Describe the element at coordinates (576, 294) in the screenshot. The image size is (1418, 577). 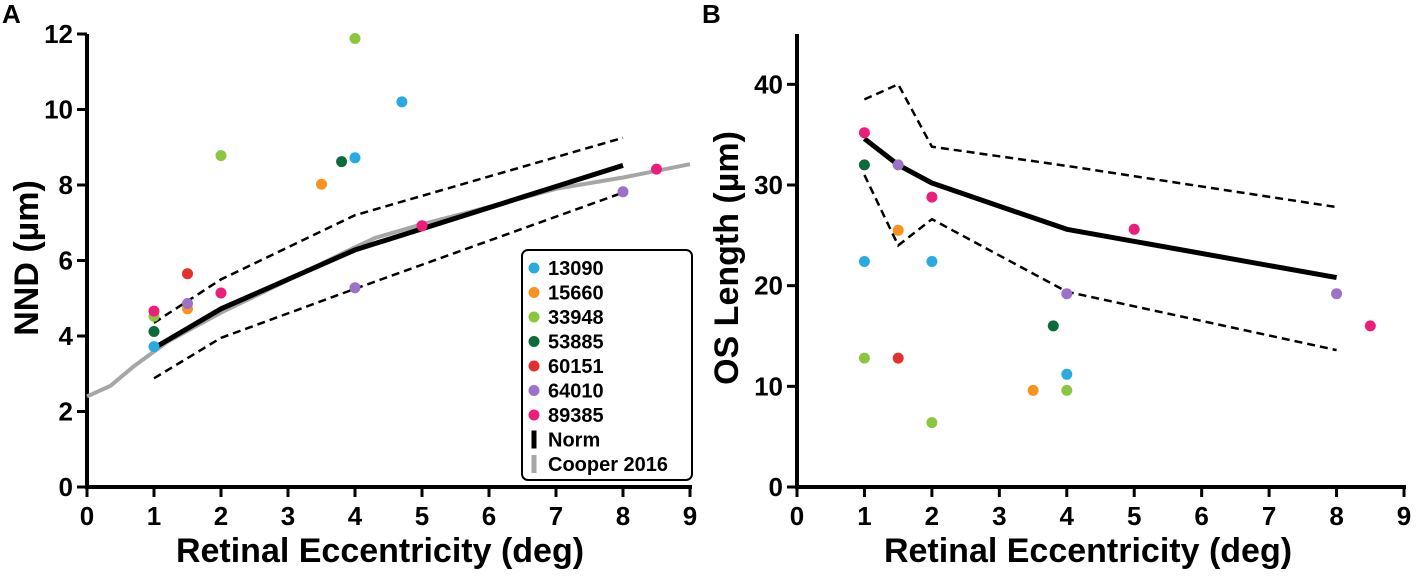
I see `legend-label: 15660` at that location.